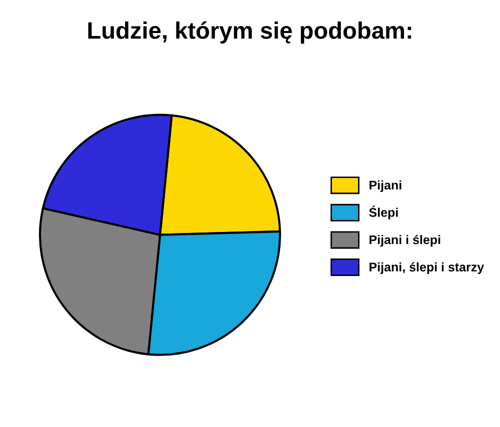 The image size is (500, 427). I want to click on legend-label: Pijani, so click(386, 186).